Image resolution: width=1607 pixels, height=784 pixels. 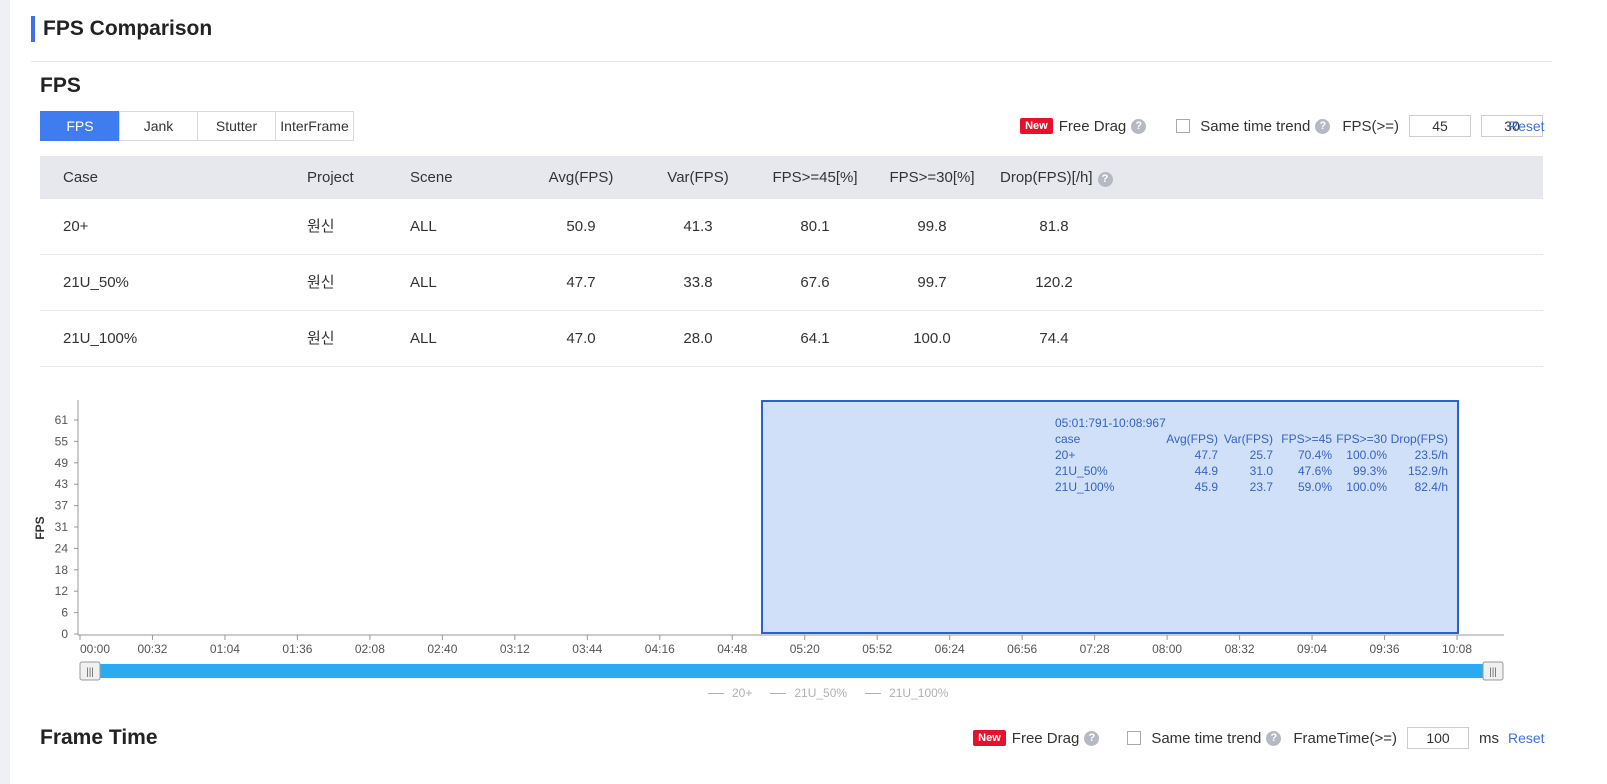 What do you see at coordinates (815, 338) in the screenshot?
I see `table-cell: 64.1` at bounding box center [815, 338].